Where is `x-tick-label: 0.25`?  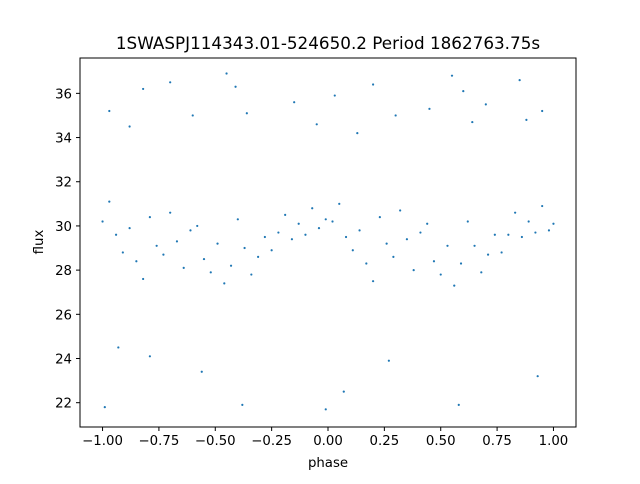
x-tick-label: 0.25 is located at coordinates (385, 441).